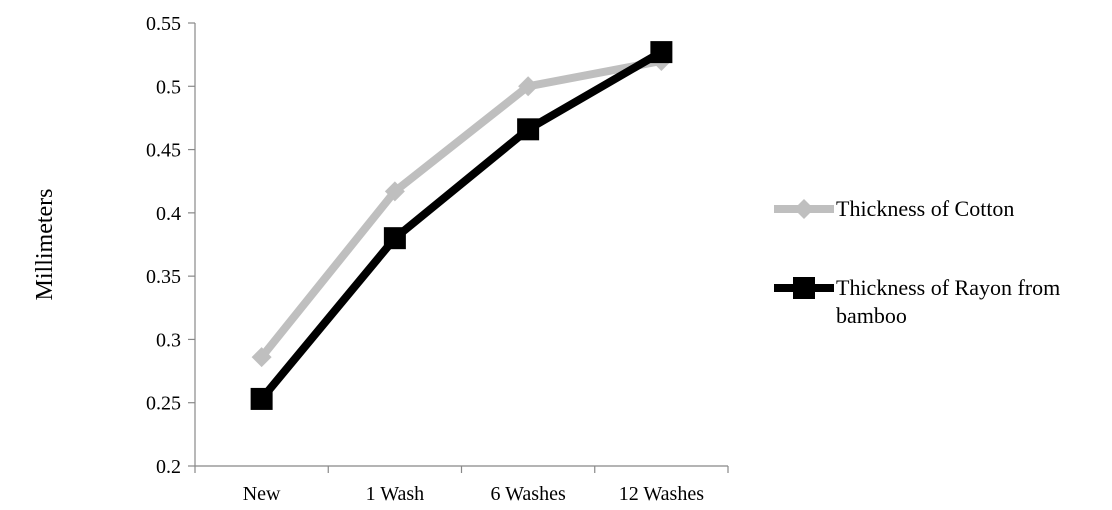 The height and width of the screenshot is (510, 1112). Describe the element at coordinates (168, 340) in the screenshot. I see `y-tick-label: 0.3` at that location.